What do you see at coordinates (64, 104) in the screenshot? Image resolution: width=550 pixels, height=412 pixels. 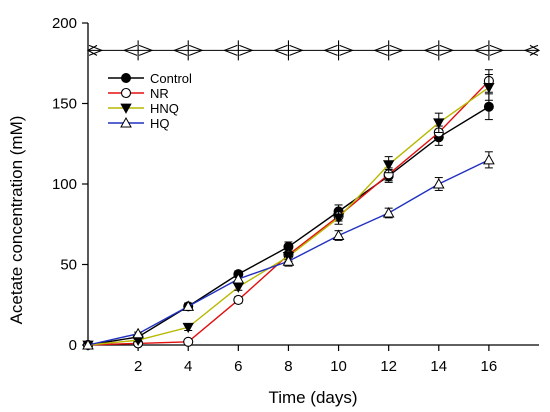 I see `y-tick-label: 150` at bounding box center [64, 104].